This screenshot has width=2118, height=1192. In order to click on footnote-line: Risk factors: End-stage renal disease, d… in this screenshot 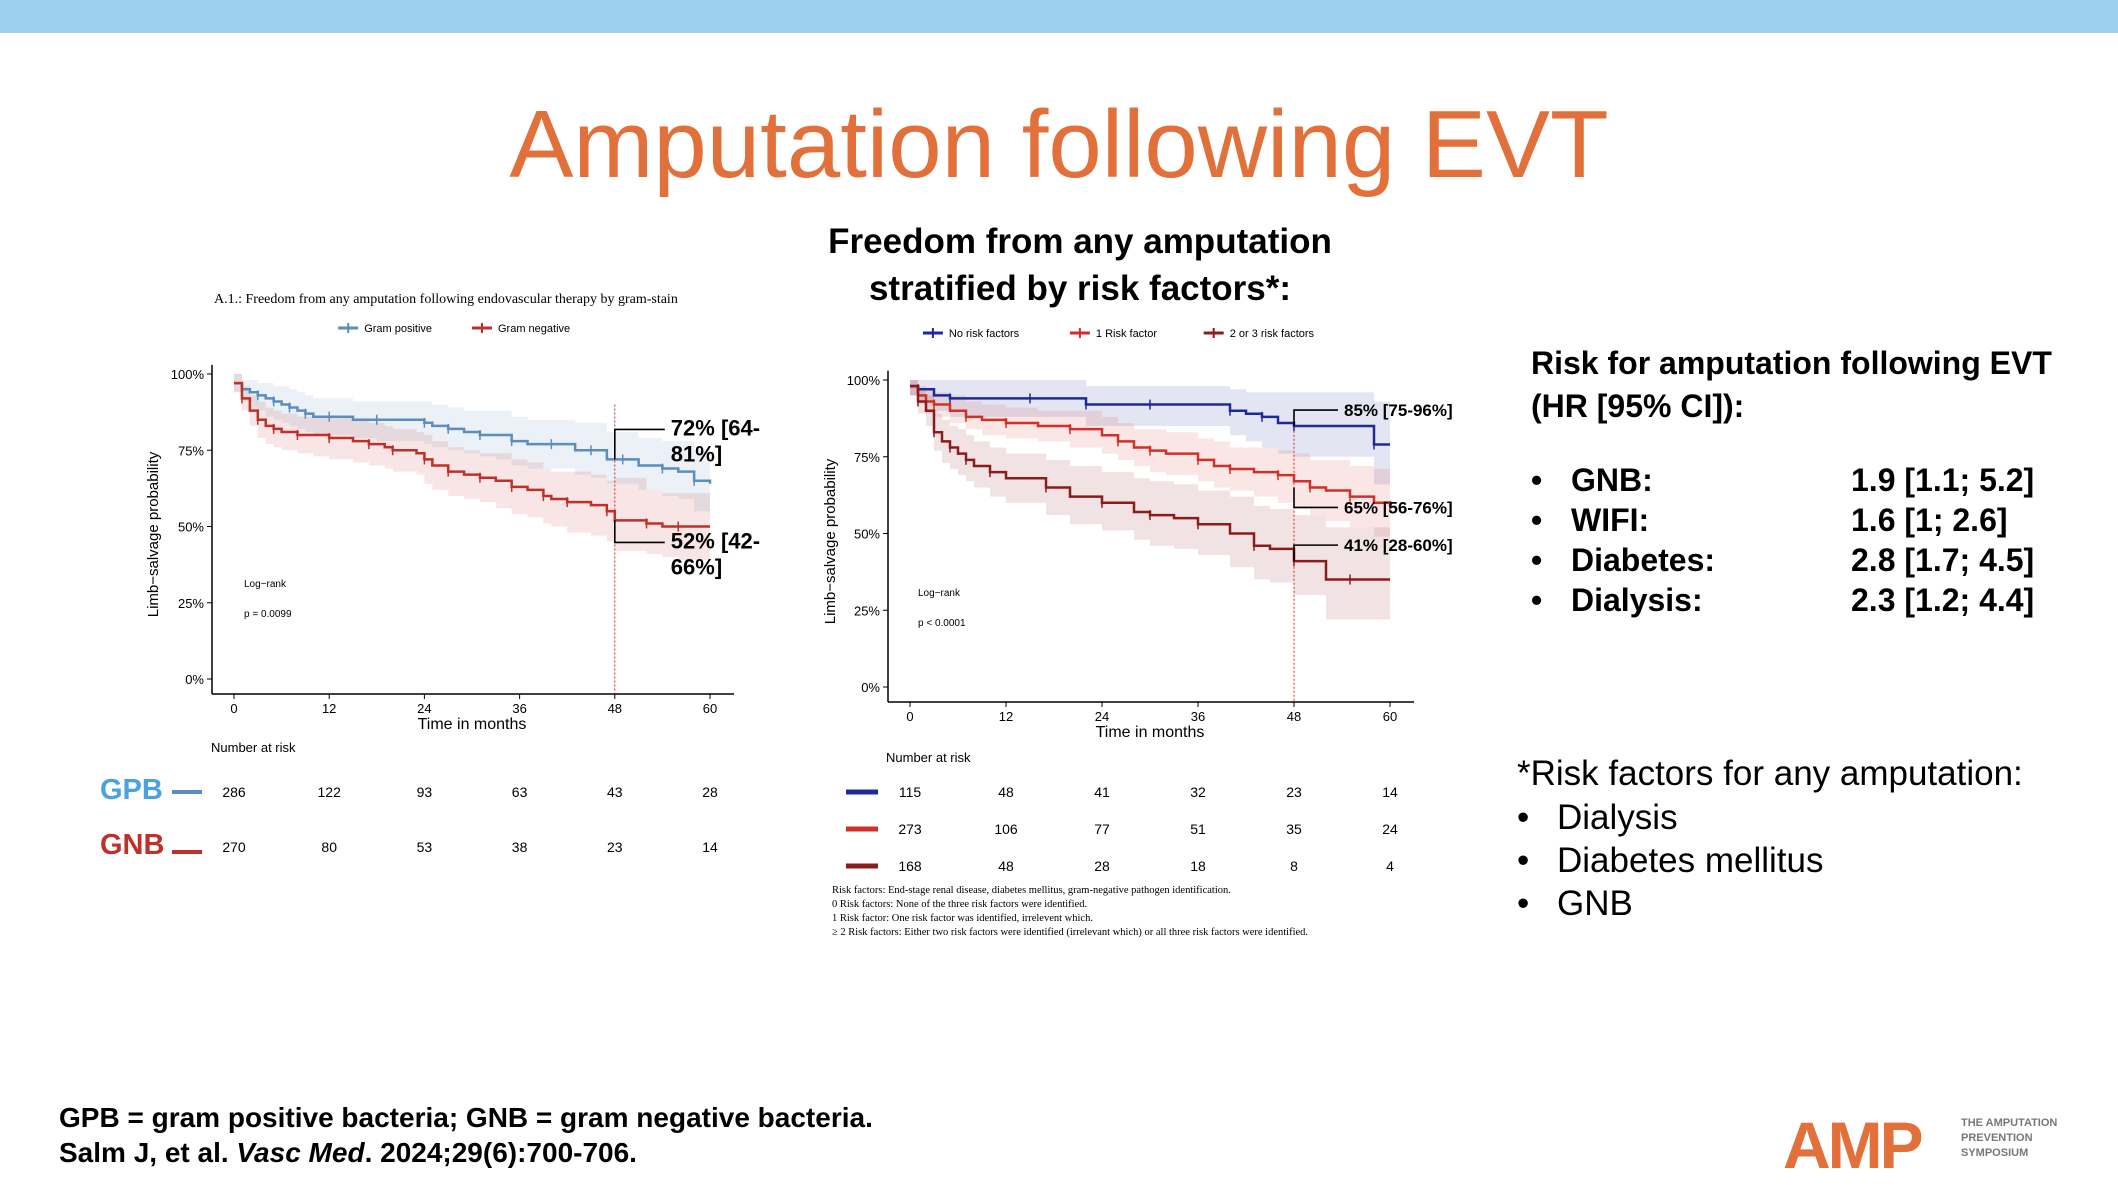, I will do `click(1031, 890)`.